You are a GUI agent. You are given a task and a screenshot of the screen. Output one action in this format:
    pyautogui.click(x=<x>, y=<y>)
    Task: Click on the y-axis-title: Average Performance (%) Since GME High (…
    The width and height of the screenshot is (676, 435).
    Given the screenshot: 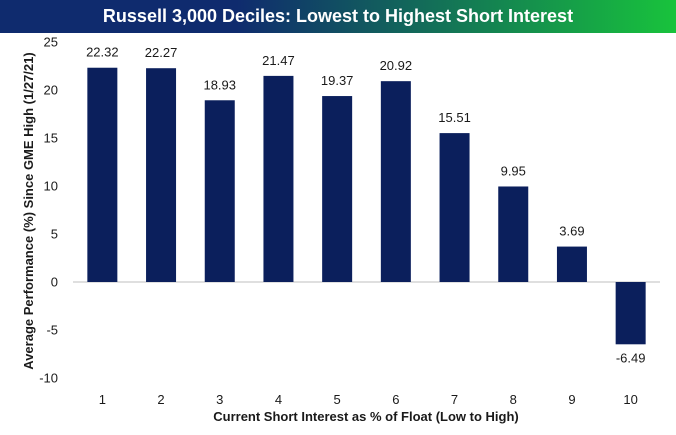 What is the action you would take?
    pyautogui.click(x=28, y=210)
    